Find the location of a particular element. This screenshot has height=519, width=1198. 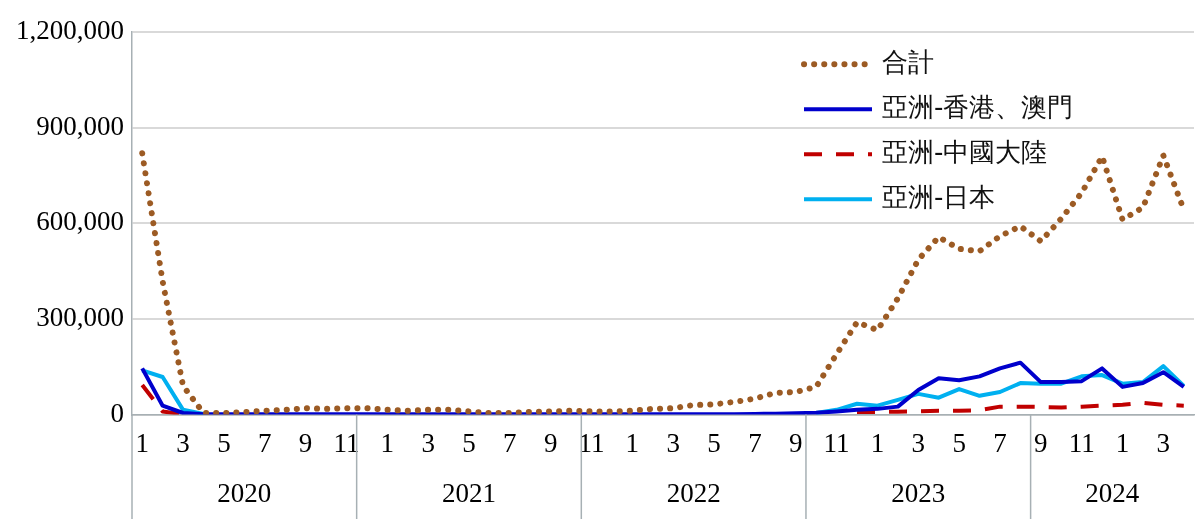

y-tick-label: 1,200,000 is located at coordinates (70, 30).